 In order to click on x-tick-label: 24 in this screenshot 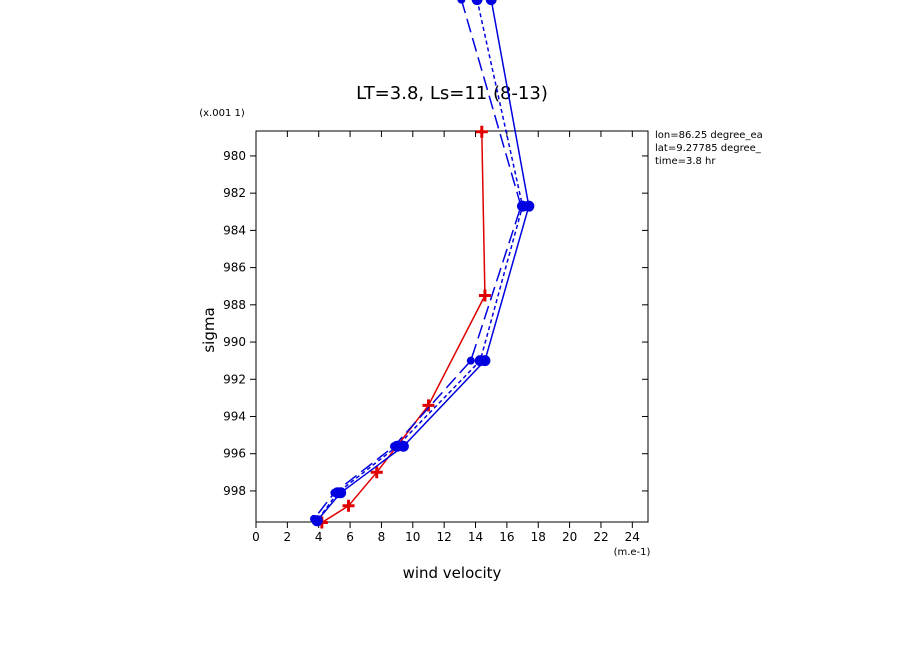, I will do `click(632, 537)`.